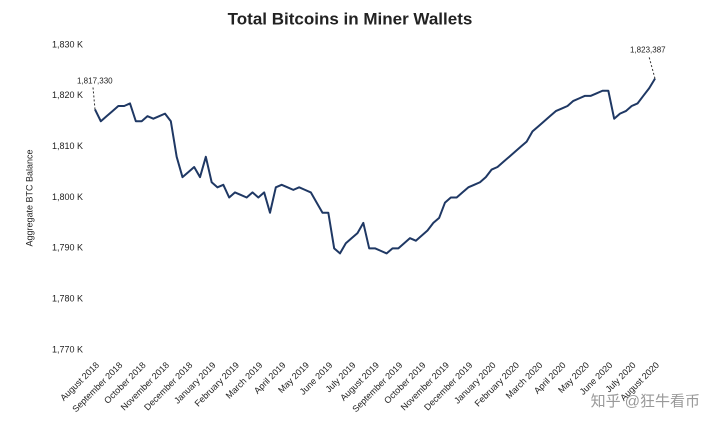 This screenshot has width=720, height=433. Describe the element at coordinates (645, 401) in the screenshot. I see `watermark: 知乎 @狂牛看币` at that location.